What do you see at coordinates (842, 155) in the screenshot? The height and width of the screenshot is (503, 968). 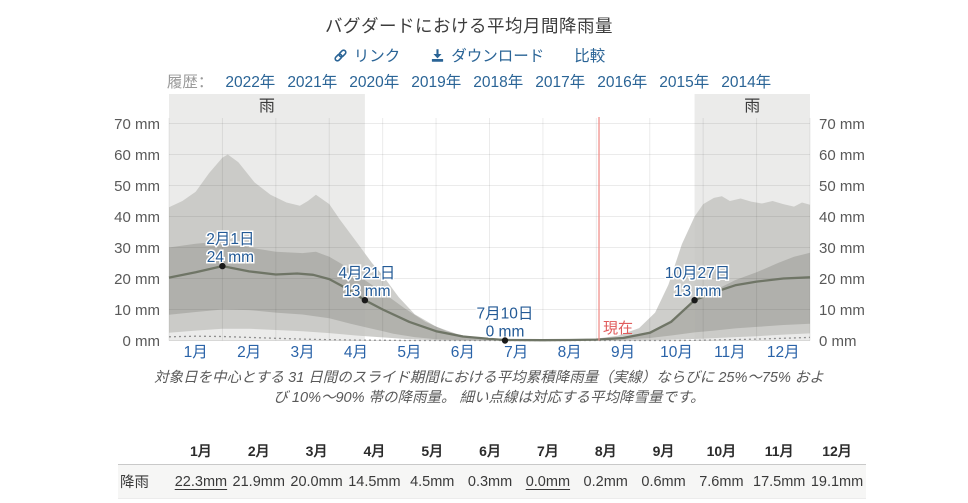 I see `y-axis-label-right: 60 mm` at bounding box center [842, 155].